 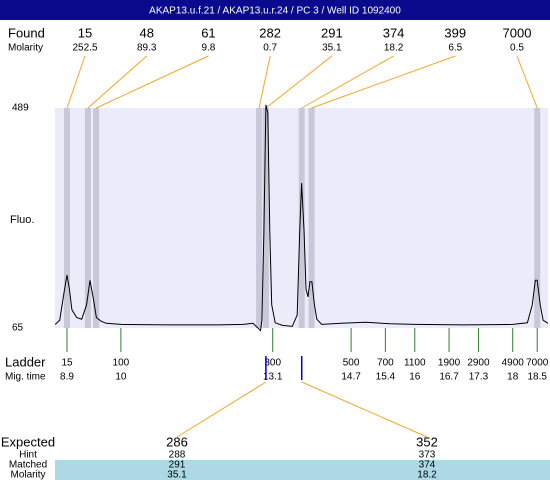 I want to click on title-bar, so click(x=275, y=10).